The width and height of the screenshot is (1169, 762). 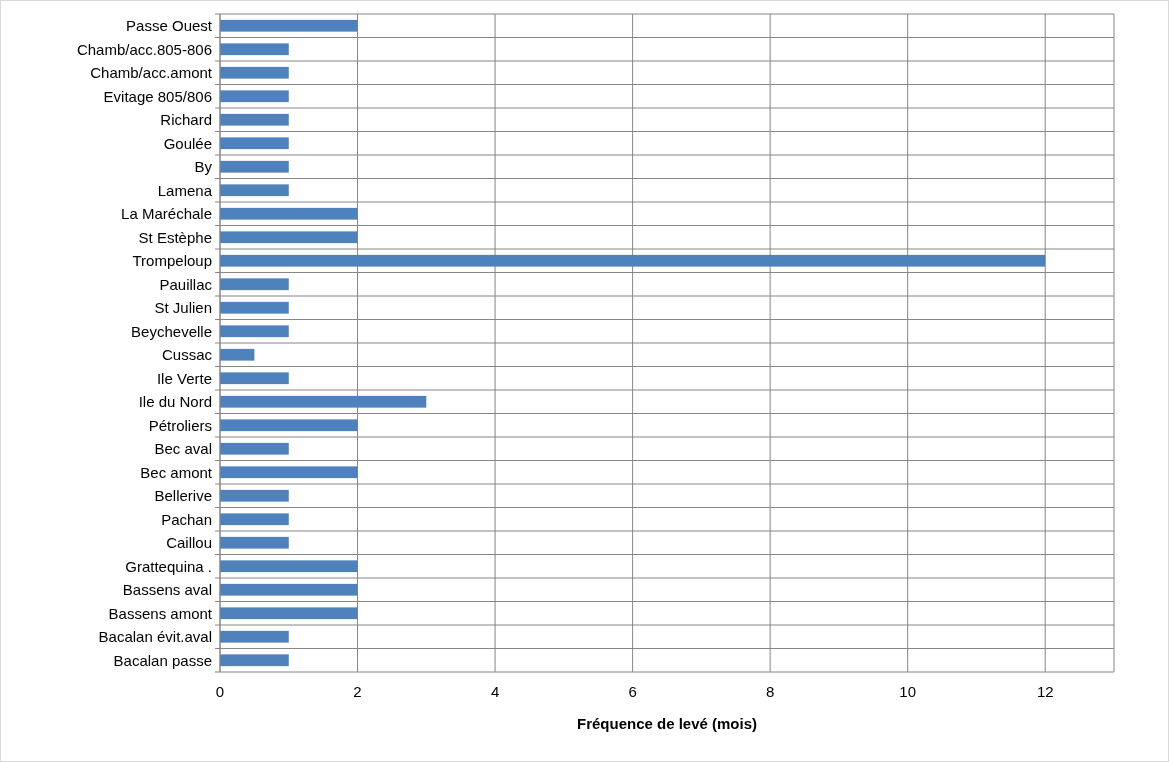 What do you see at coordinates (186, 284) in the screenshot?
I see `y-tick-label: Pauillac` at bounding box center [186, 284].